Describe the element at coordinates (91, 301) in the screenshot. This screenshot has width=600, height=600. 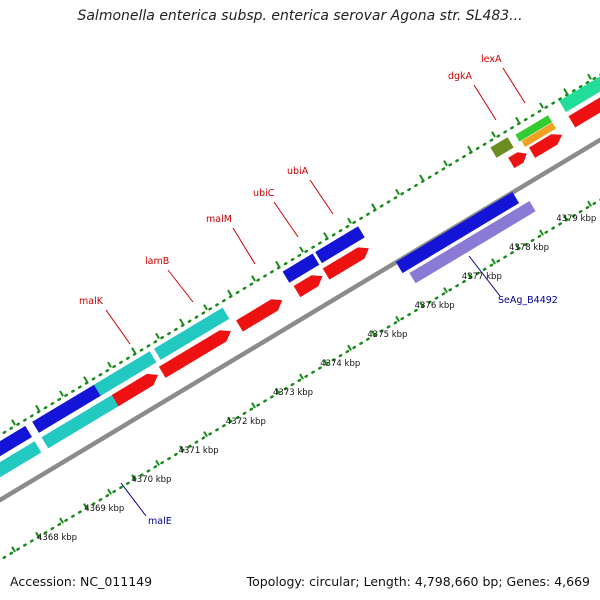
I see `gene-label-malK: malK` at that location.